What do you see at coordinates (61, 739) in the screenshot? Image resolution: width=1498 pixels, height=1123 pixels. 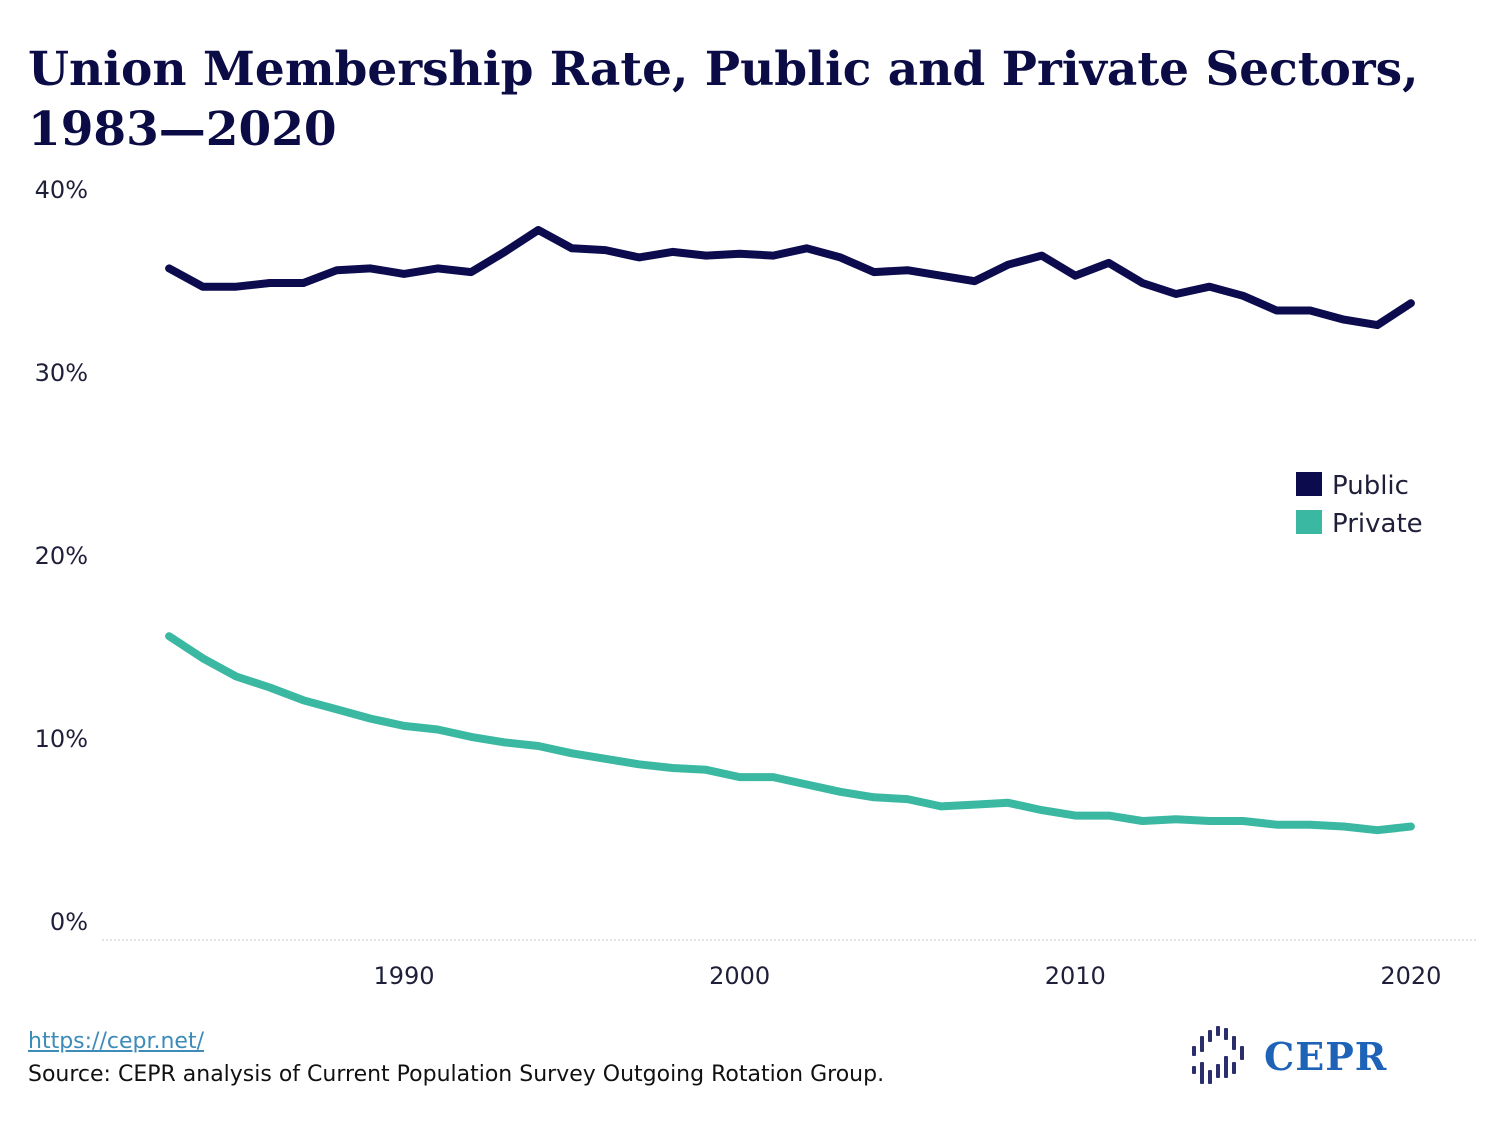 I see `y-tick-label: 10%` at bounding box center [61, 739].